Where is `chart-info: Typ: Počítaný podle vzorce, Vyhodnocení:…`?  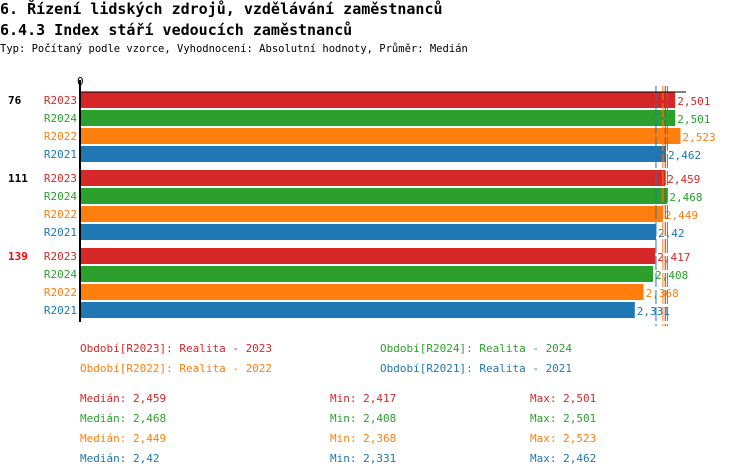 chart-info: Typ: Počítaný podle vzorce, Vyhodnocení:… is located at coordinates (234, 49).